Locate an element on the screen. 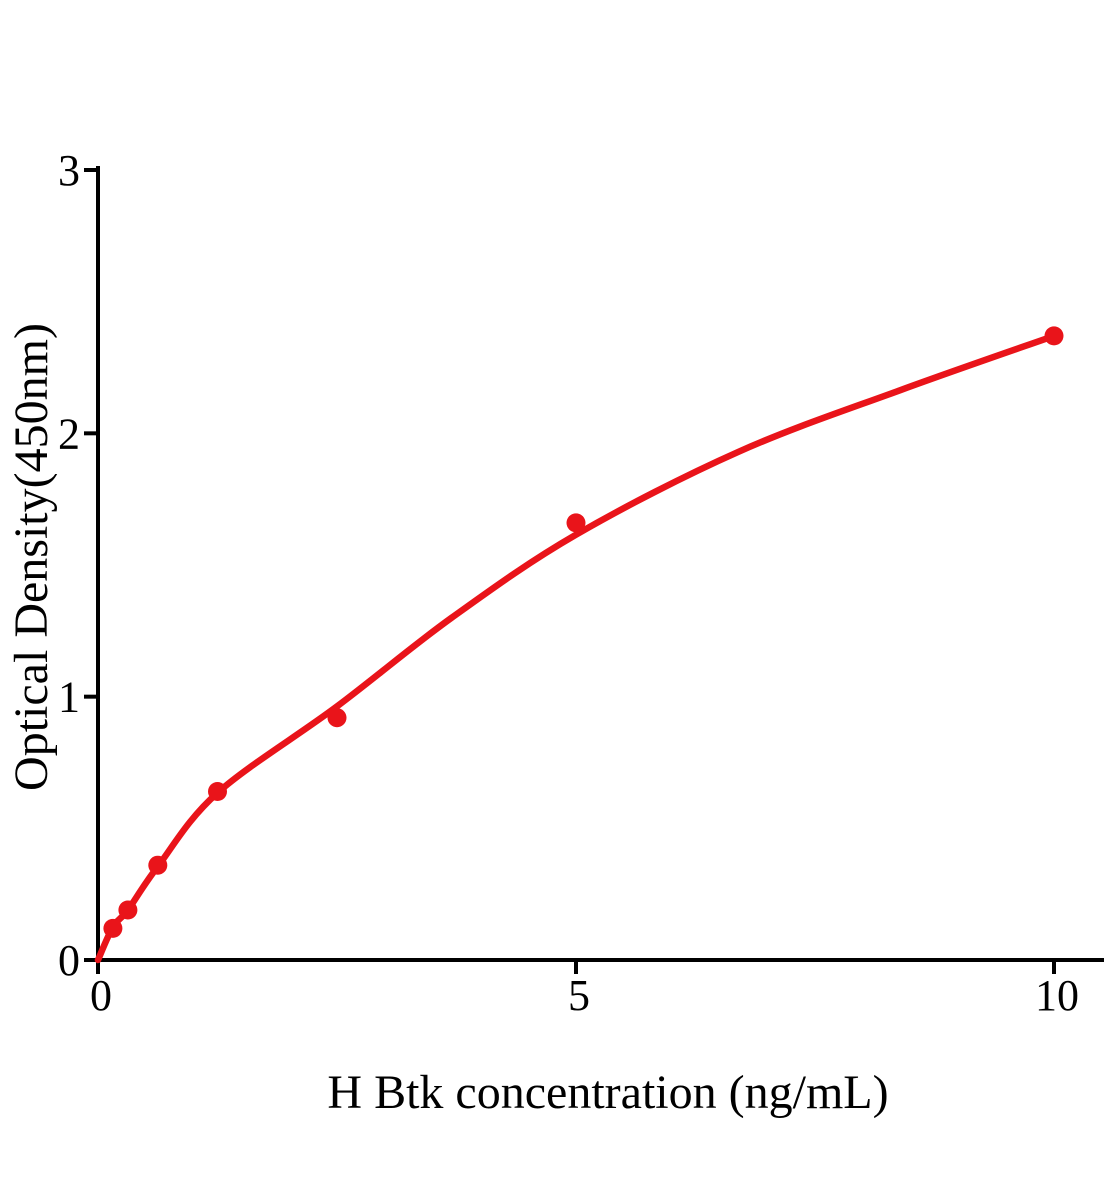  x-axis-title: H Btk concentration (ng/mL) is located at coordinates (607, 1092).